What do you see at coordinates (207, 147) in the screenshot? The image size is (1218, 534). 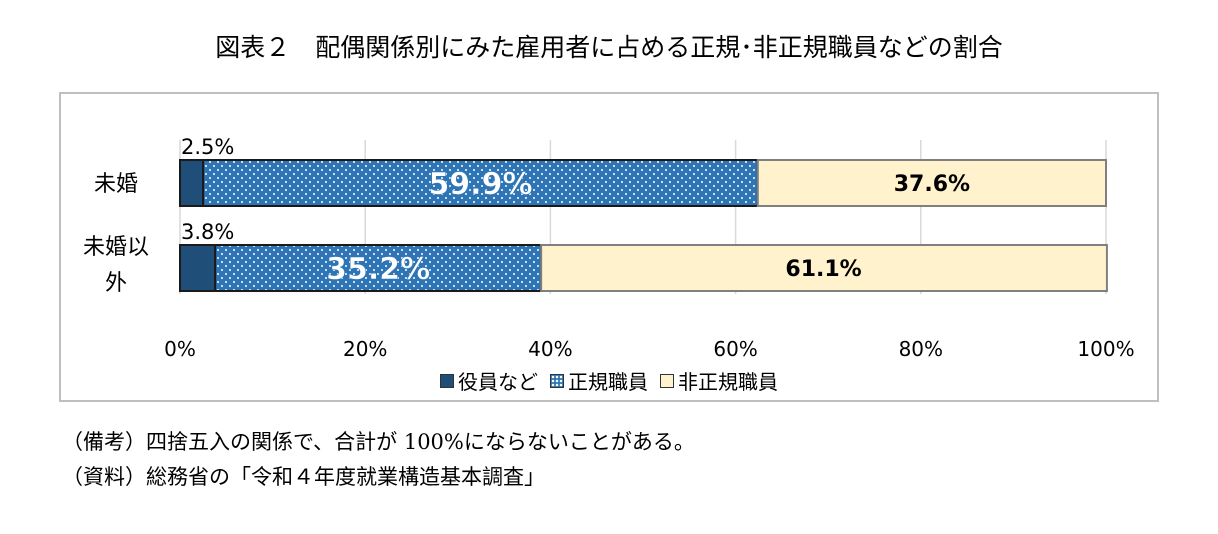 I see `data-label: 2.5%` at bounding box center [207, 147].